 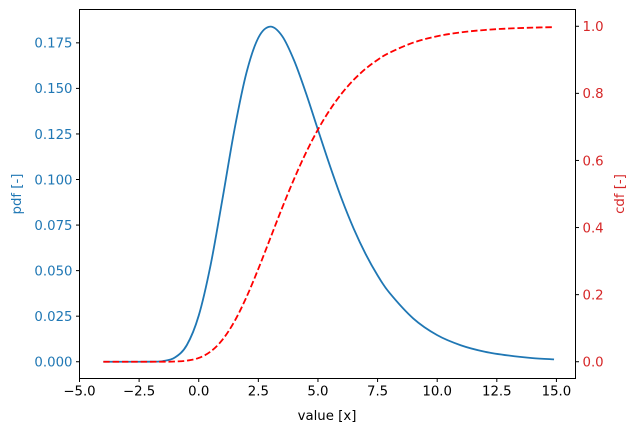 What do you see at coordinates (53, 226) in the screenshot?
I see `y-tick-label: 0.075` at bounding box center [53, 226].